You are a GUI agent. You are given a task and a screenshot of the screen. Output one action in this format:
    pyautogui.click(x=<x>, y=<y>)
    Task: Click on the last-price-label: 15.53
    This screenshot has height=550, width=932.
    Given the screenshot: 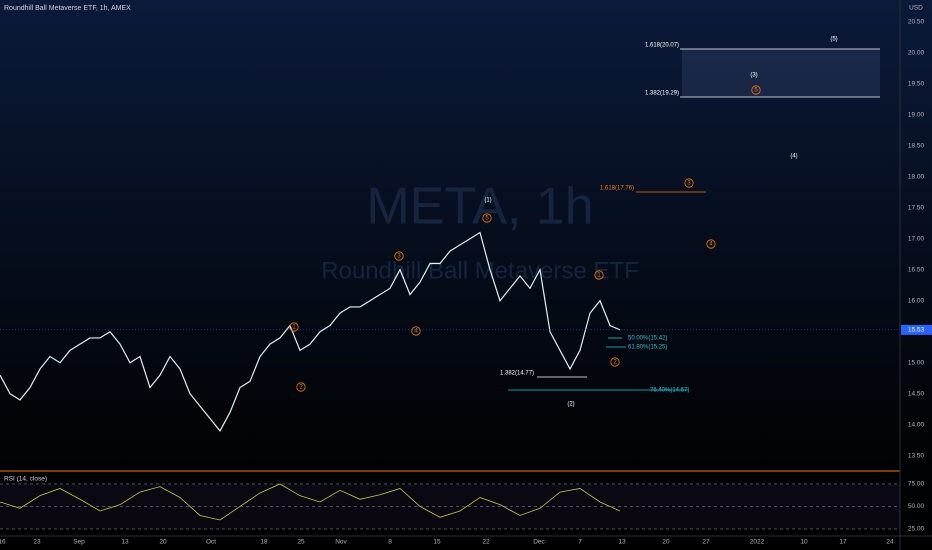 What is the action you would take?
    pyautogui.click(x=916, y=330)
    